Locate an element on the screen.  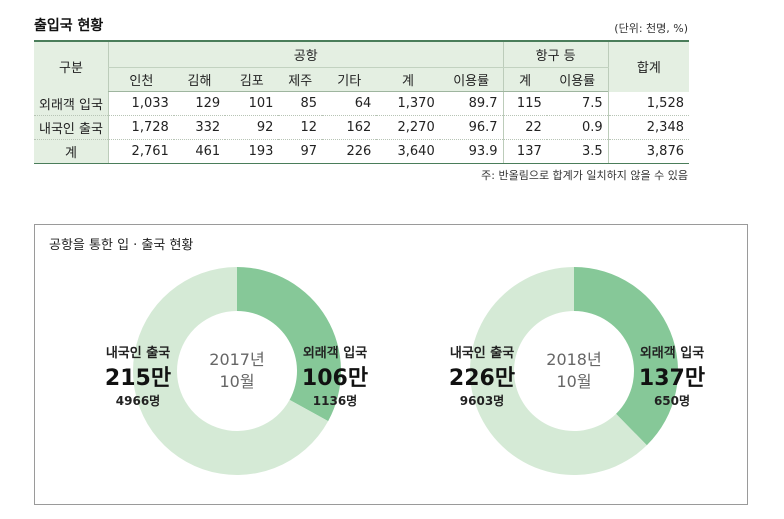
cell: 1,033 is located at coordinates (140, 103).